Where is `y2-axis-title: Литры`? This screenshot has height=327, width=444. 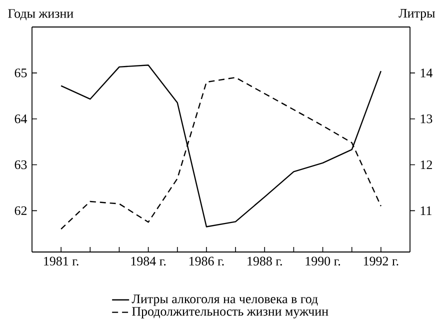
y2-axis-title: Литры is located at coordinates (416, 14).